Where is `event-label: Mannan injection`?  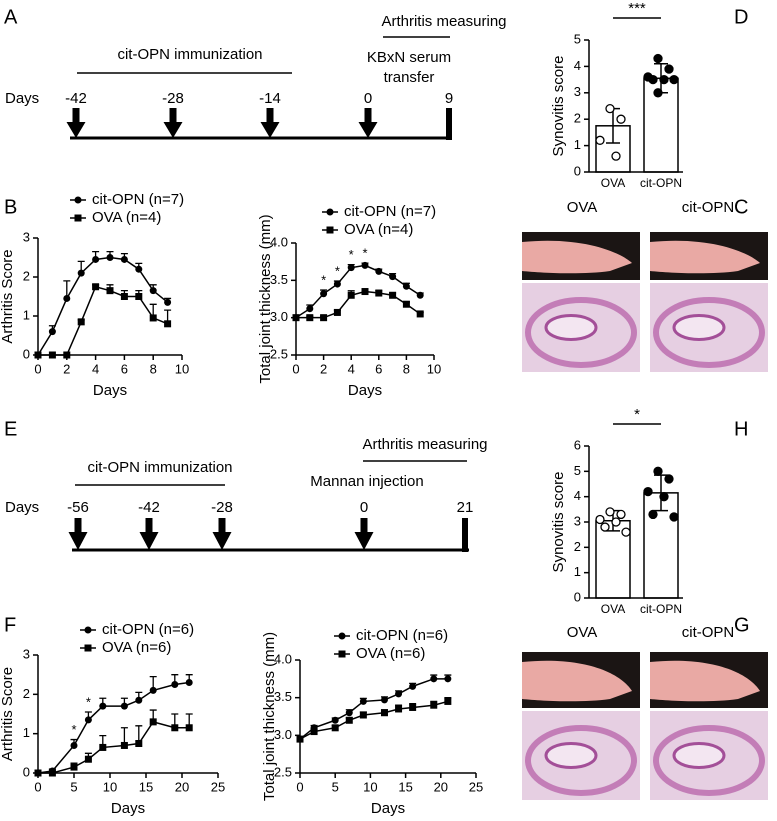 event-label: Mannan injection is located at coordinates (366, 481).